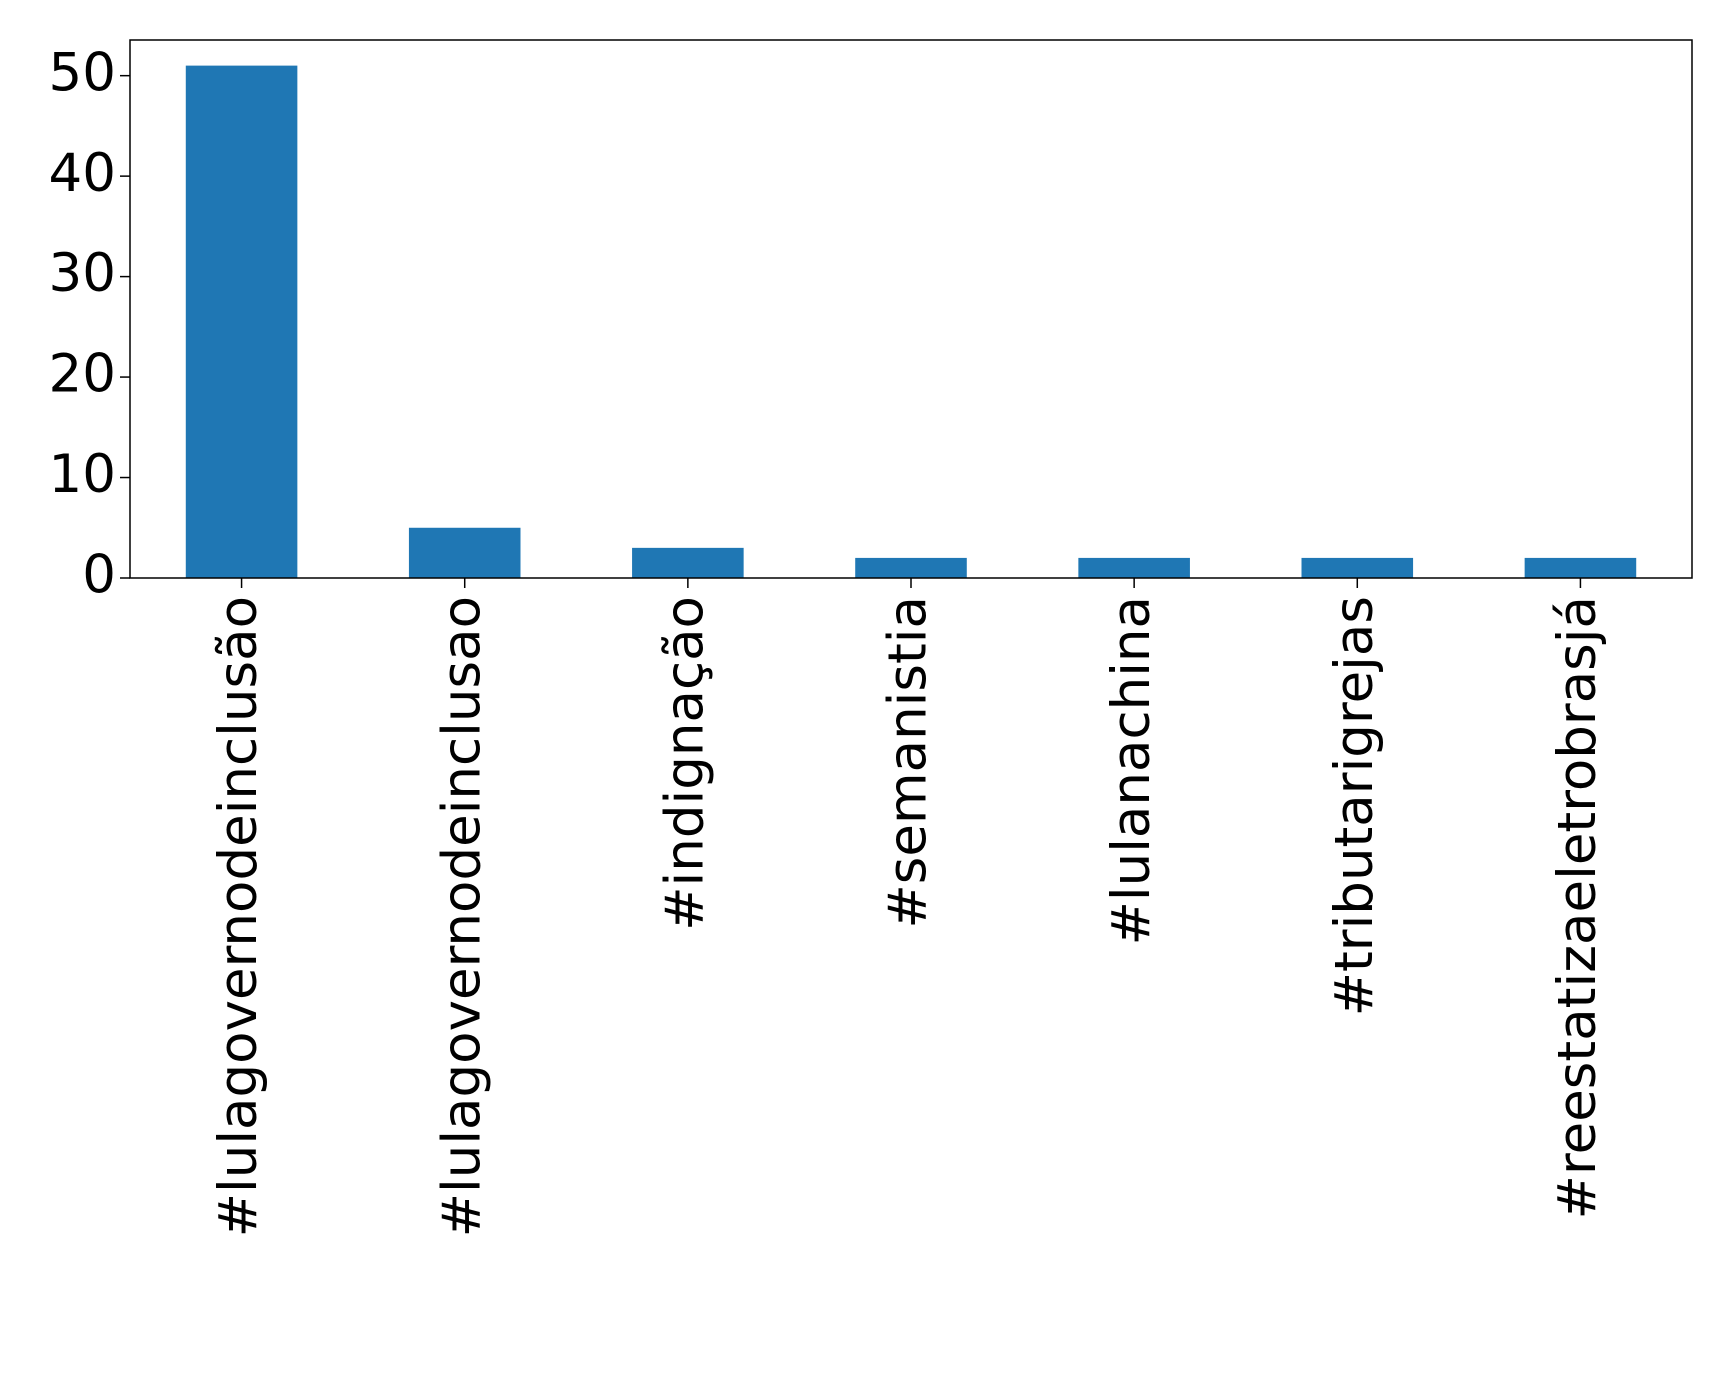  Describe the element at coordinates (82, 72) in the screenshot. I see `y-tick-label: 50` at that location.